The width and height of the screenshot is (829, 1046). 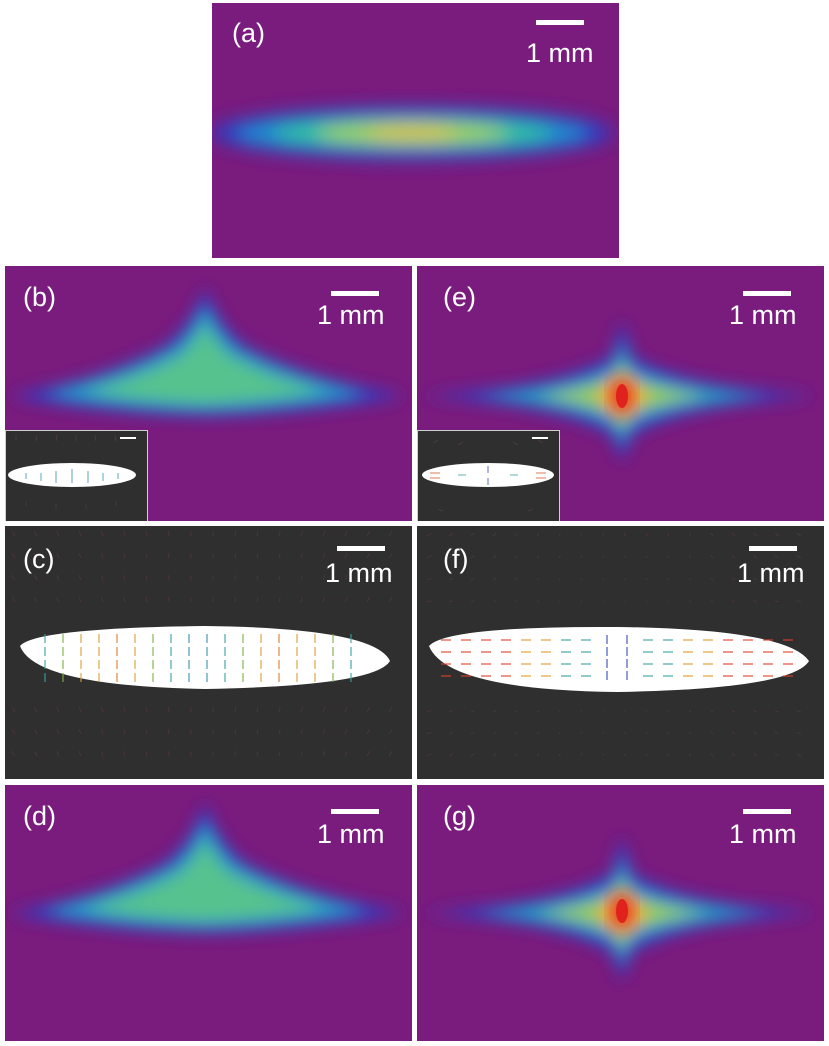 What do you see at coordinates (208, 913) in the screenshot?
I see `panel-d: (d) 1 mm` at bounding box center [208, 913].